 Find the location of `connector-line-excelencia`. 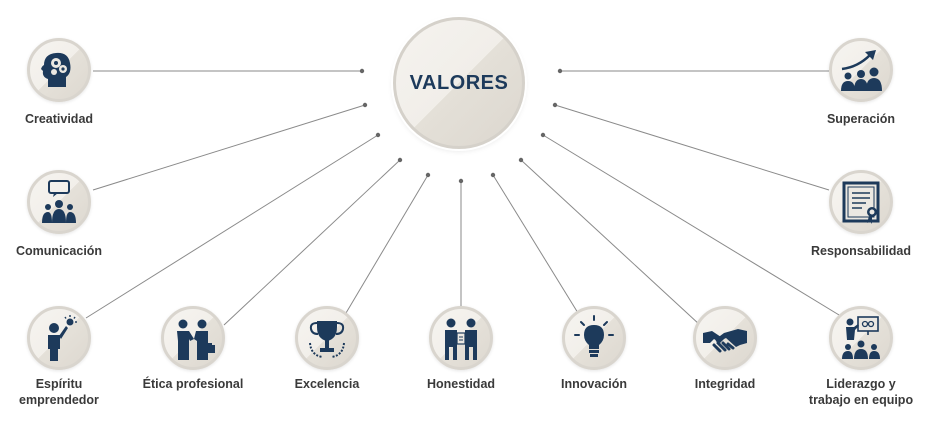

connector-line-excelencia is located at coordinates (387, 244).